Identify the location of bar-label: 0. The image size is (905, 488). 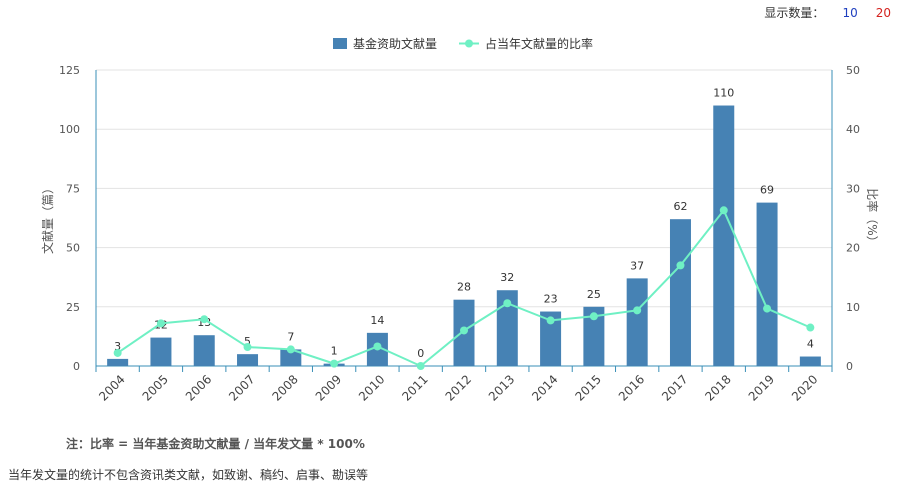
(420, 353).